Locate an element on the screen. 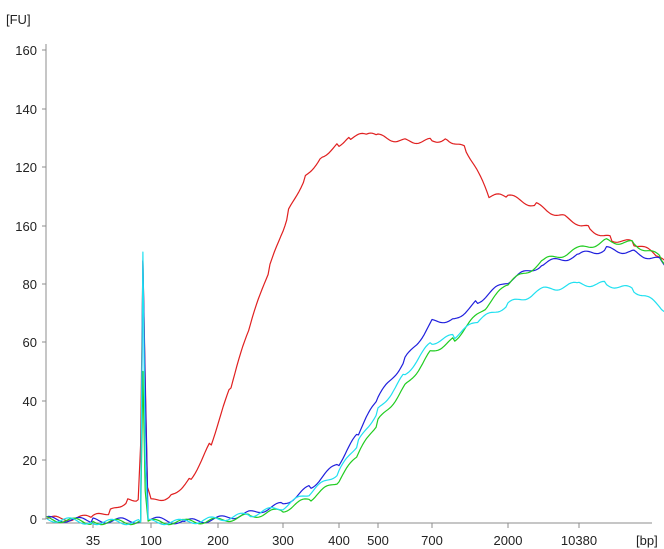 This screenshot has height=549, width=664. x-tick-label: 500 is located at coordinates (378, 540).